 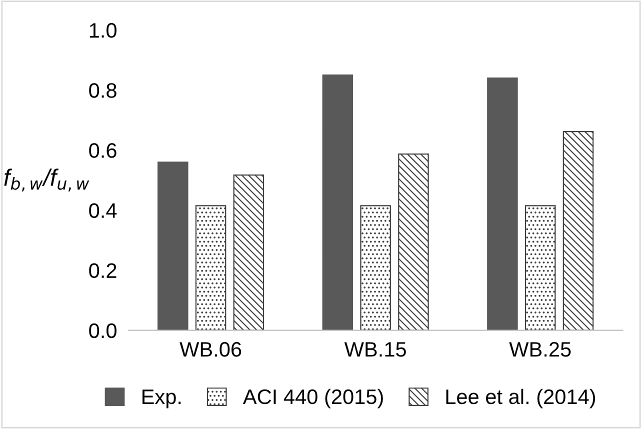 I want to click on legend-label: Lee et al. (2014), so click(x=521, y=398).